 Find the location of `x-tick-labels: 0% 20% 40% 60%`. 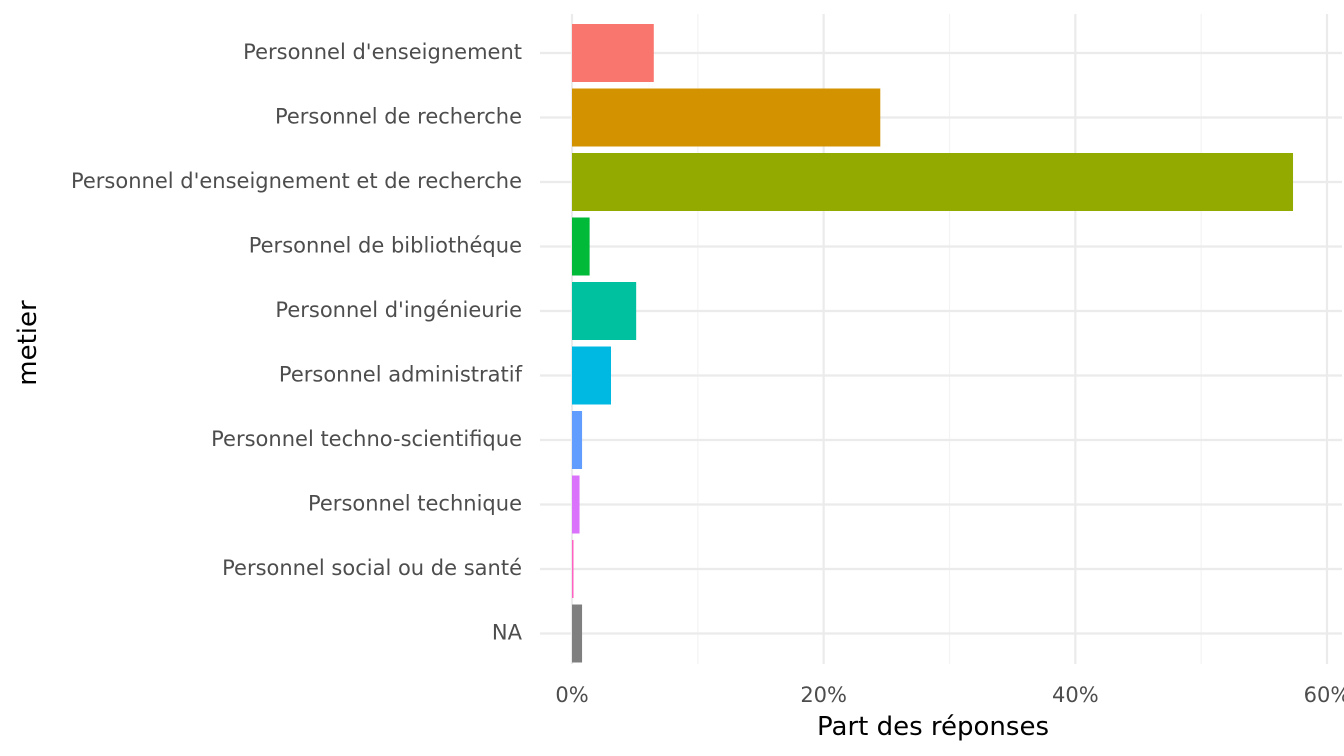

x-tick-labels: 0% 20% 40% 60% is located at coordinates (949, 695).